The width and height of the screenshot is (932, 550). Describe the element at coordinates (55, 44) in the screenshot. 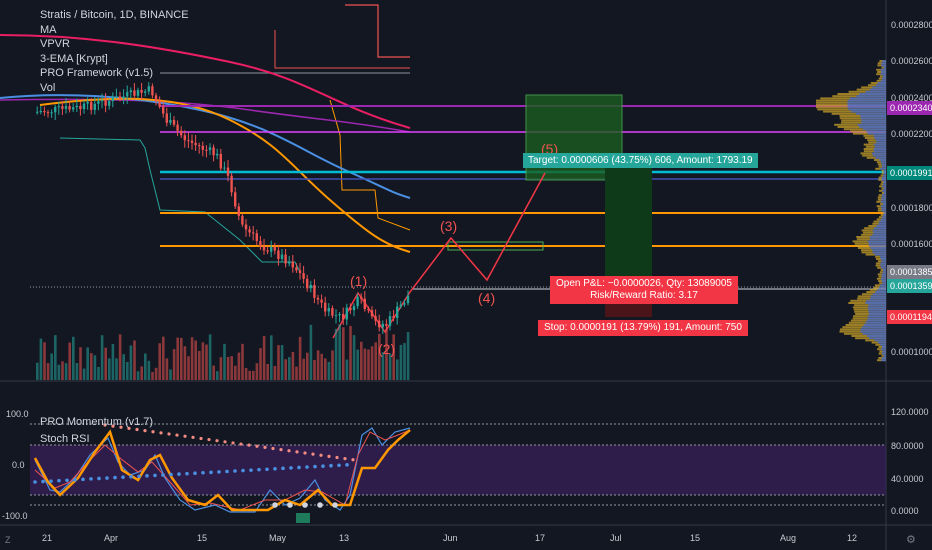

I see `legend-vpvr: VPVR` at that location.